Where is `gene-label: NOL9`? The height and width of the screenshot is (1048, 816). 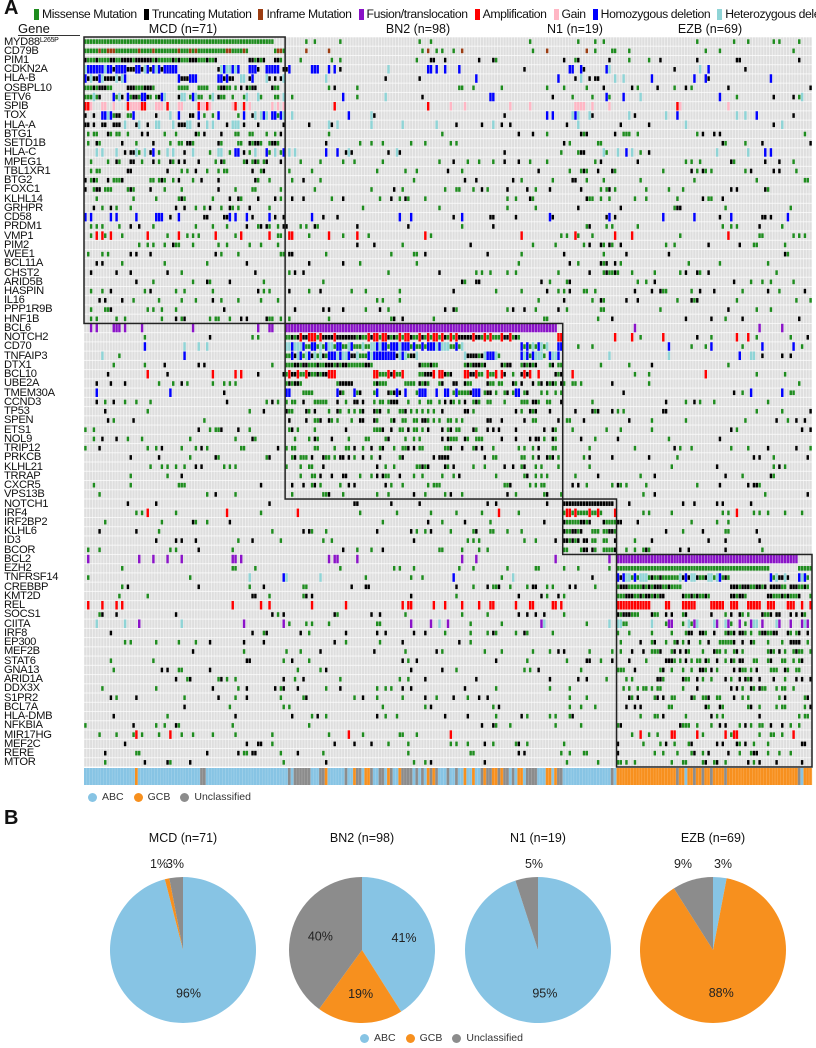 gene-label: NOL9 is located at coordinates (18, 438).